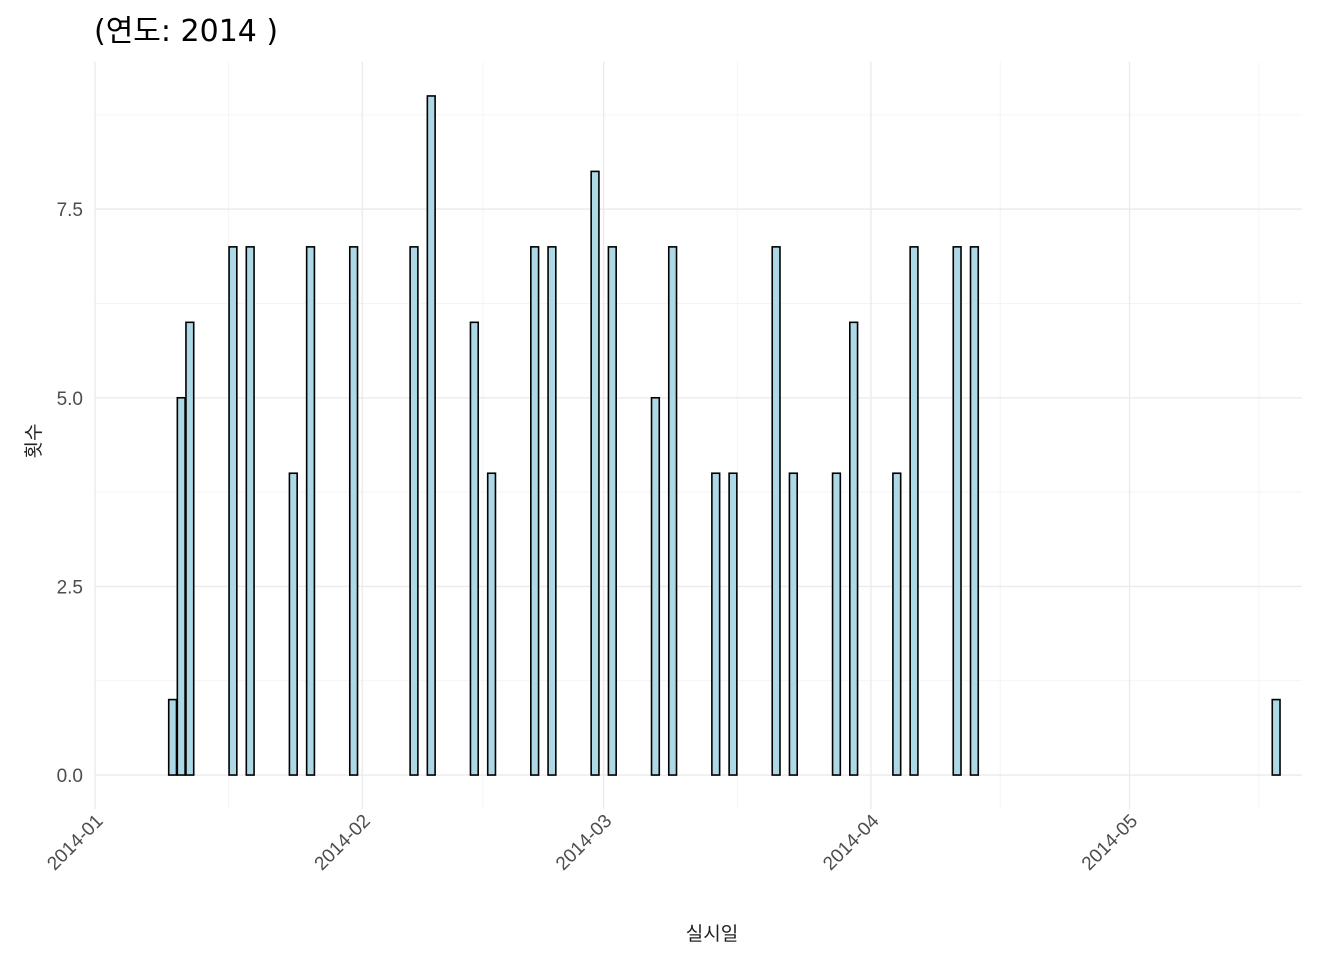  I want to click on y-tick-label: 7.5, so click(70, 210).